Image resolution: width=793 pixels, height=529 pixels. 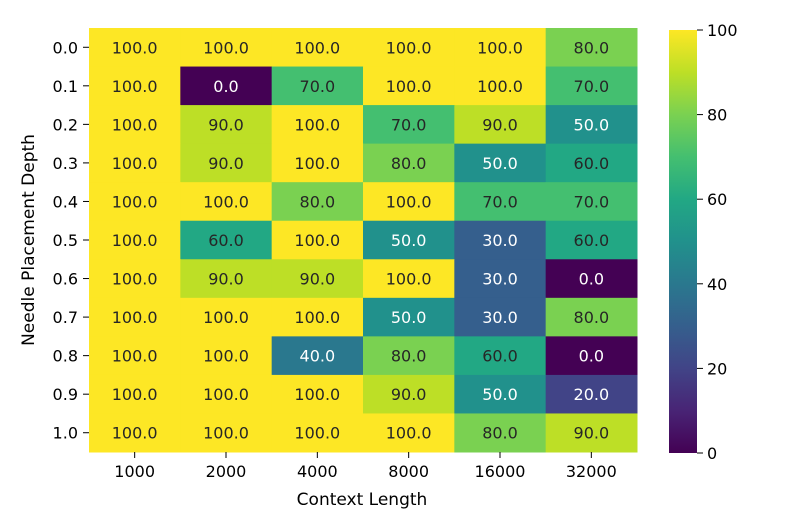 I want to click on y-tick-label: 0.0, so click(x=65, y=47).